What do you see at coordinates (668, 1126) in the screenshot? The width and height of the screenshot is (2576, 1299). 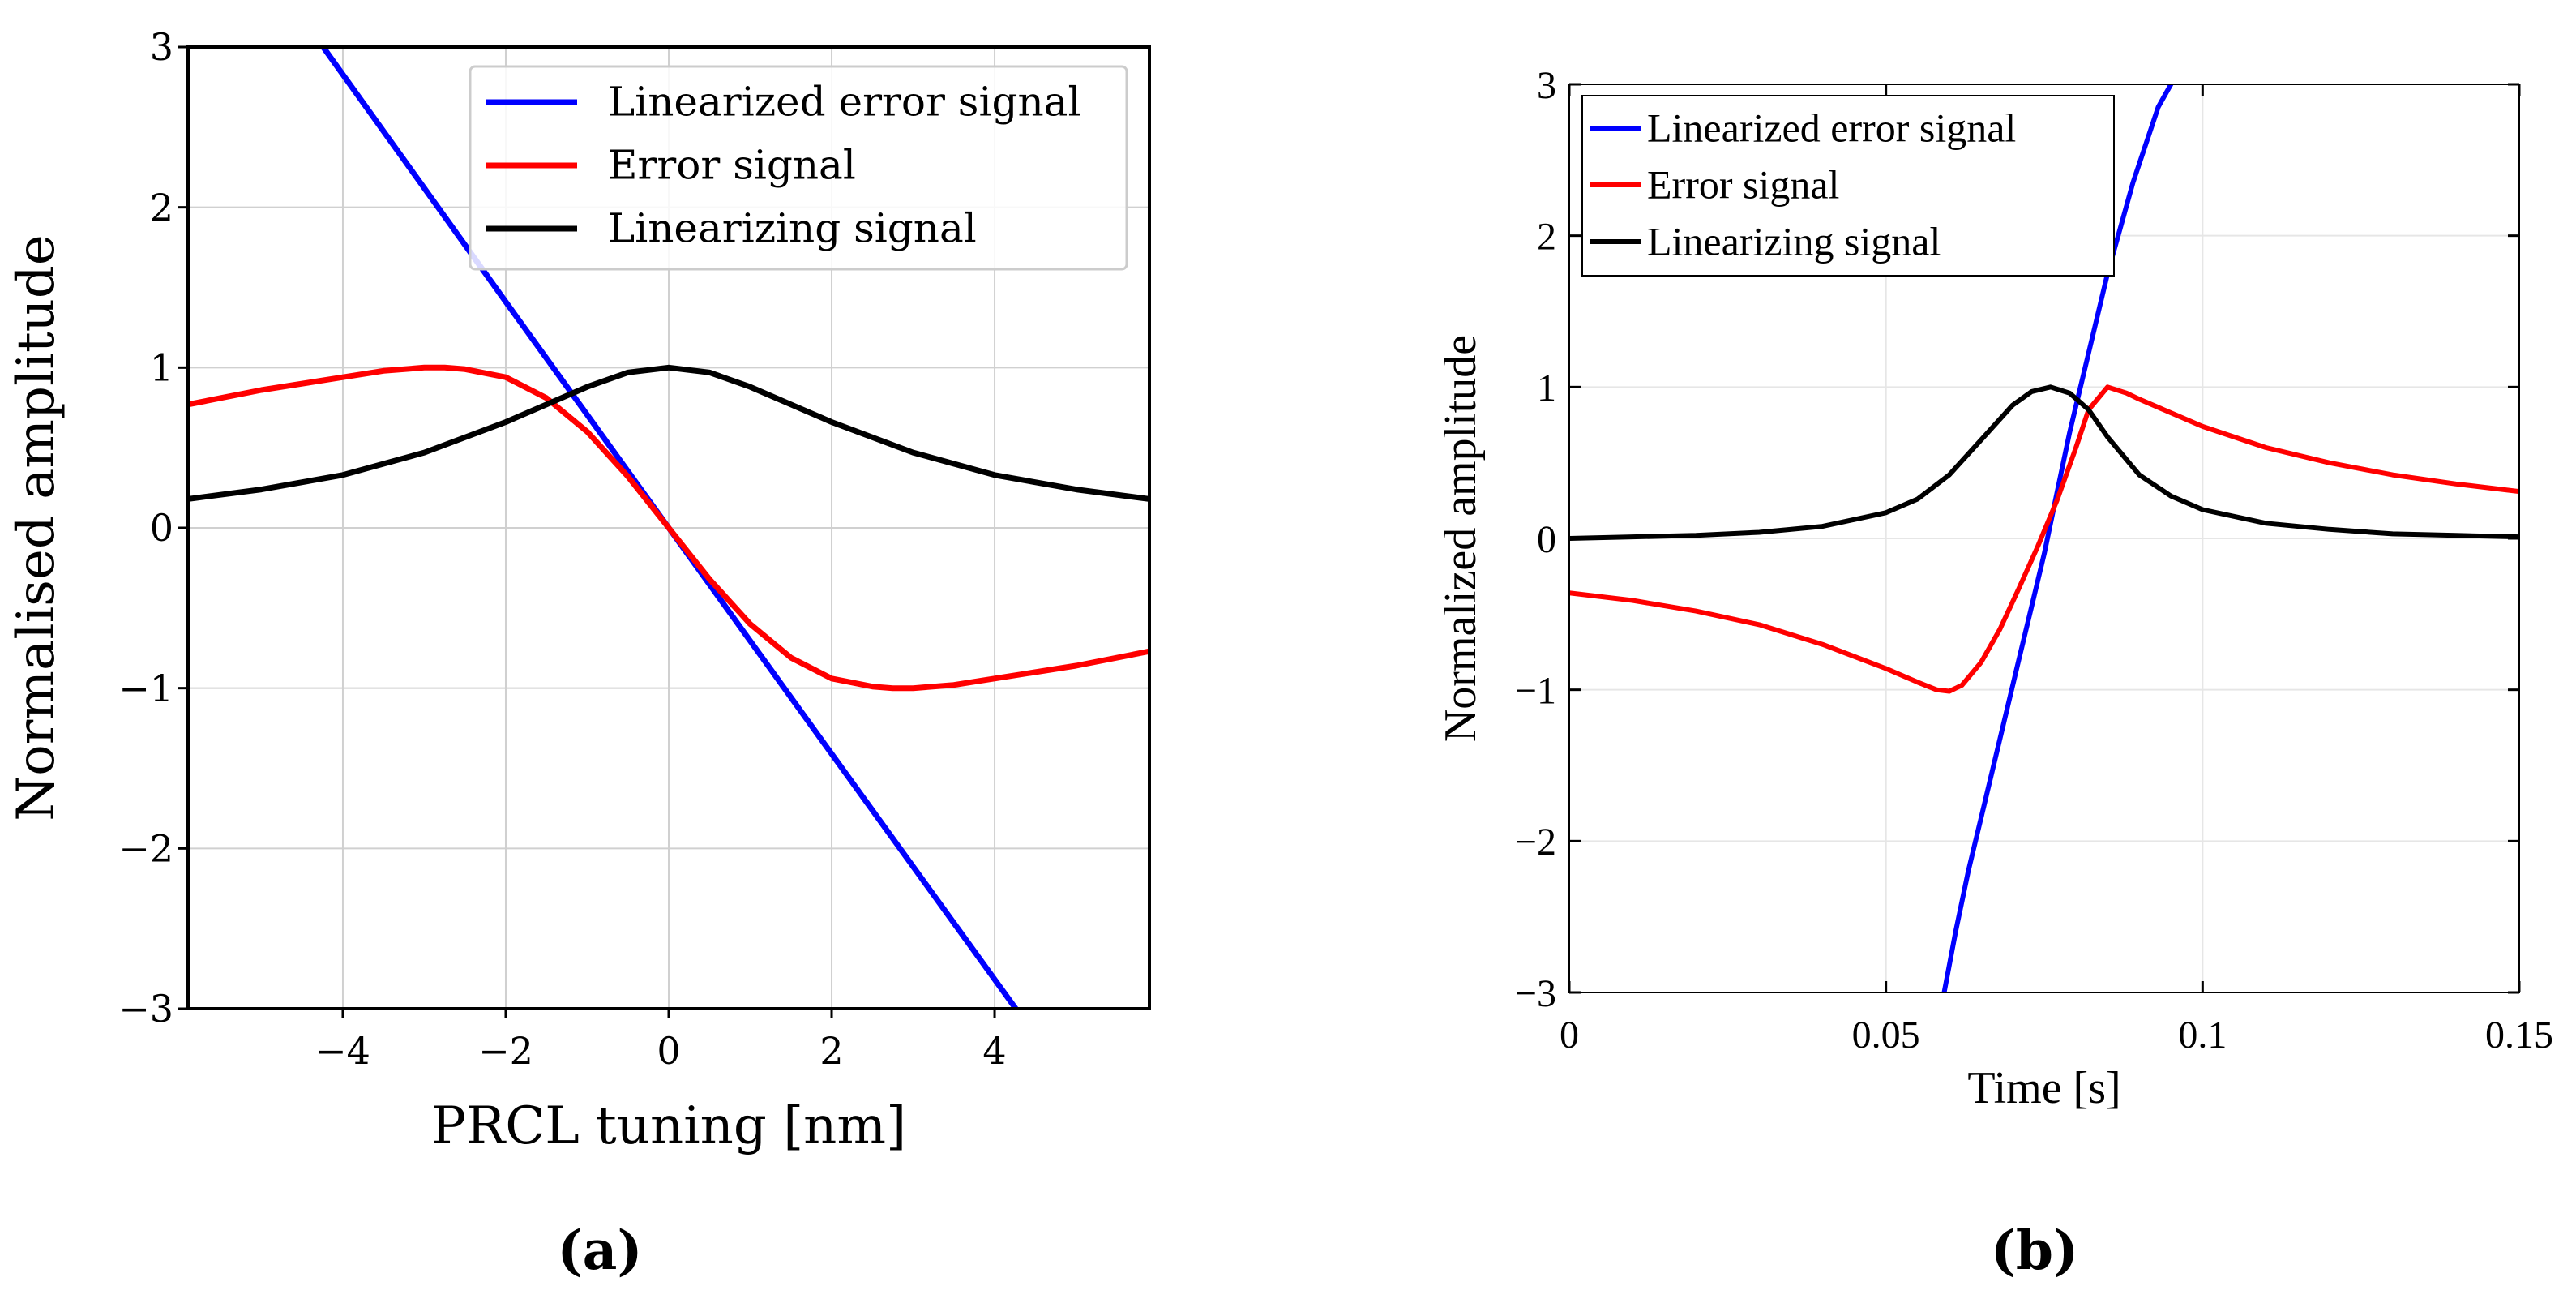 I see `x-axis-label-a: PRCL tuning [nm]` at bounding box center [668, 1126].